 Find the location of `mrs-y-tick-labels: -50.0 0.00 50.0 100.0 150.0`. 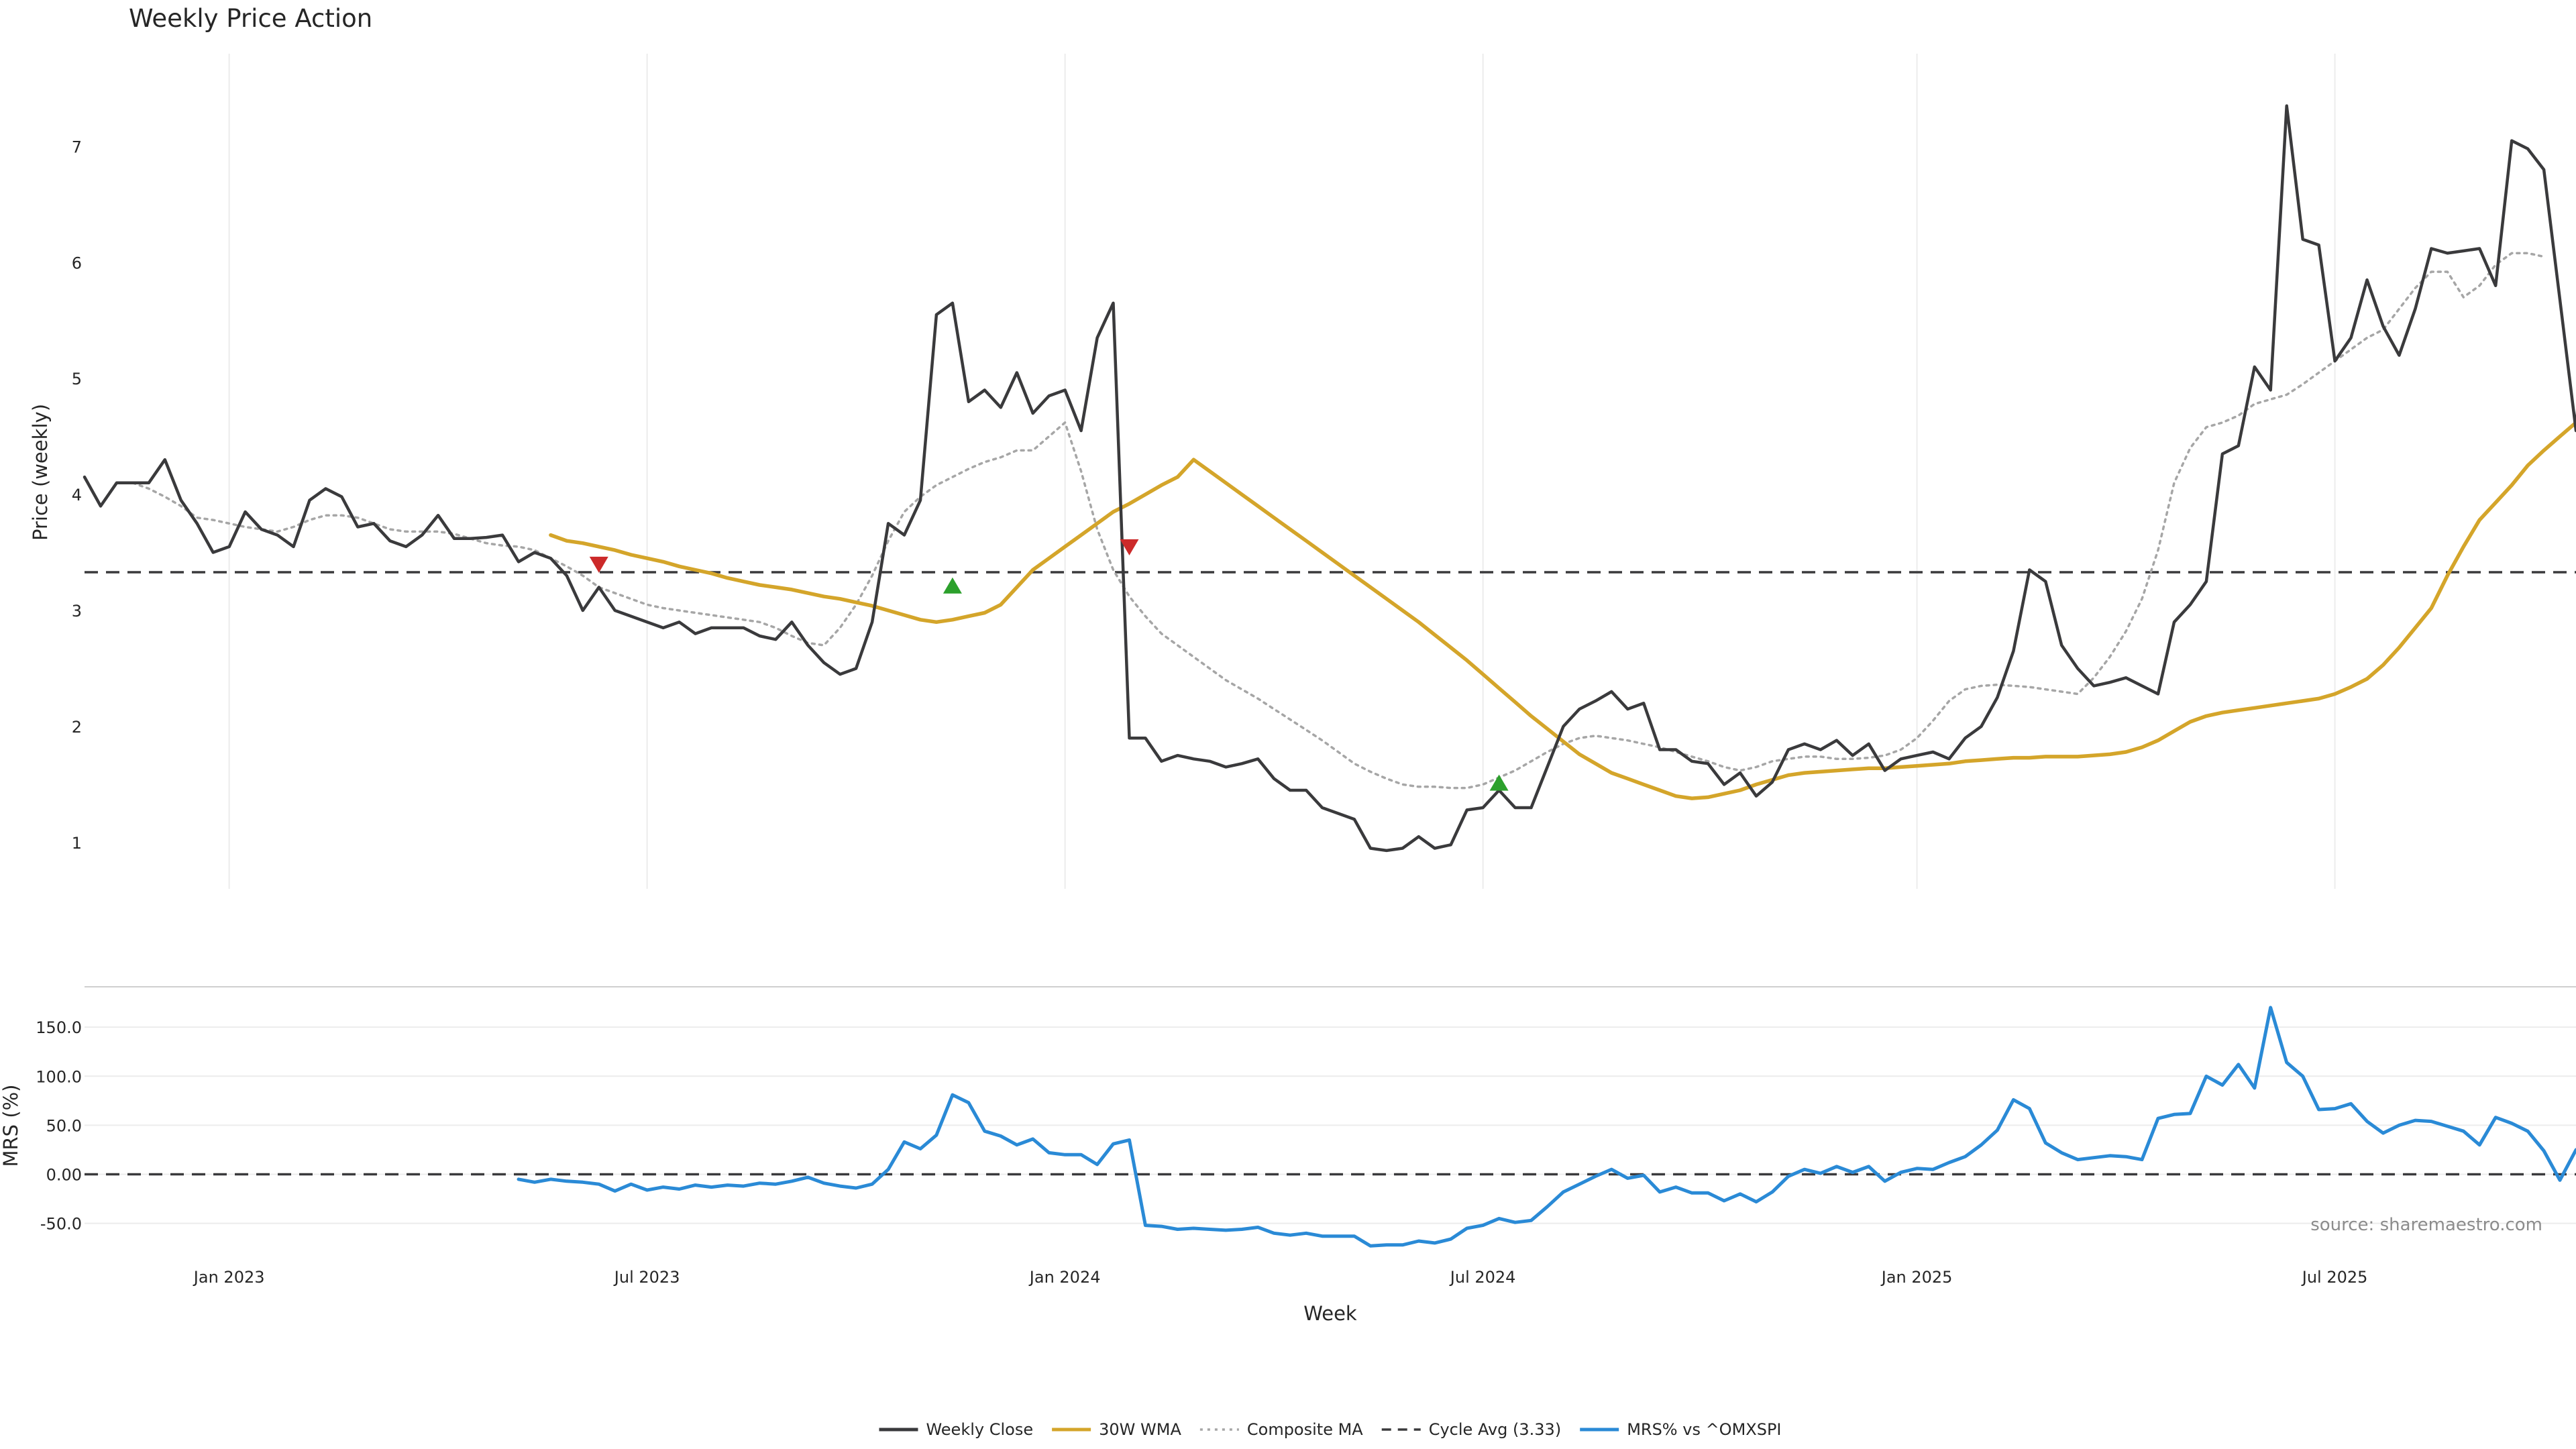

mrs-y-tick-labels: -50.0 0.00 50.0 100.0 150.0 is located at coordinates (59, 1125).